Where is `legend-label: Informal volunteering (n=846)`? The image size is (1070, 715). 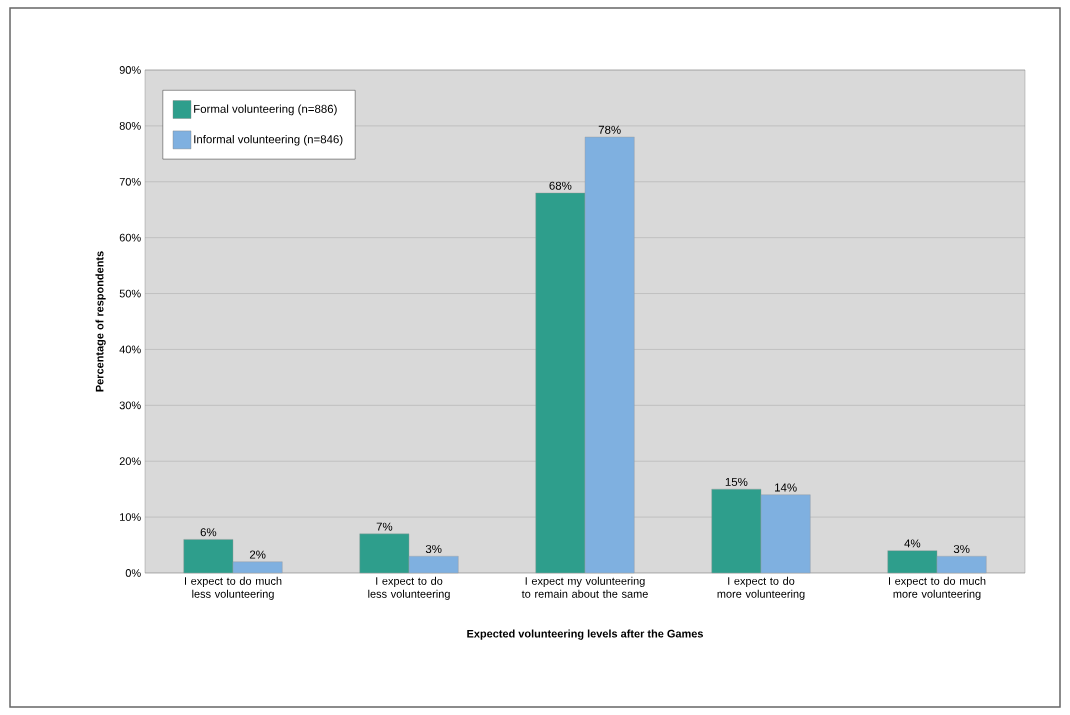
legend-label: Informal volunteering (n=846) is located at coordinates (268, 140).